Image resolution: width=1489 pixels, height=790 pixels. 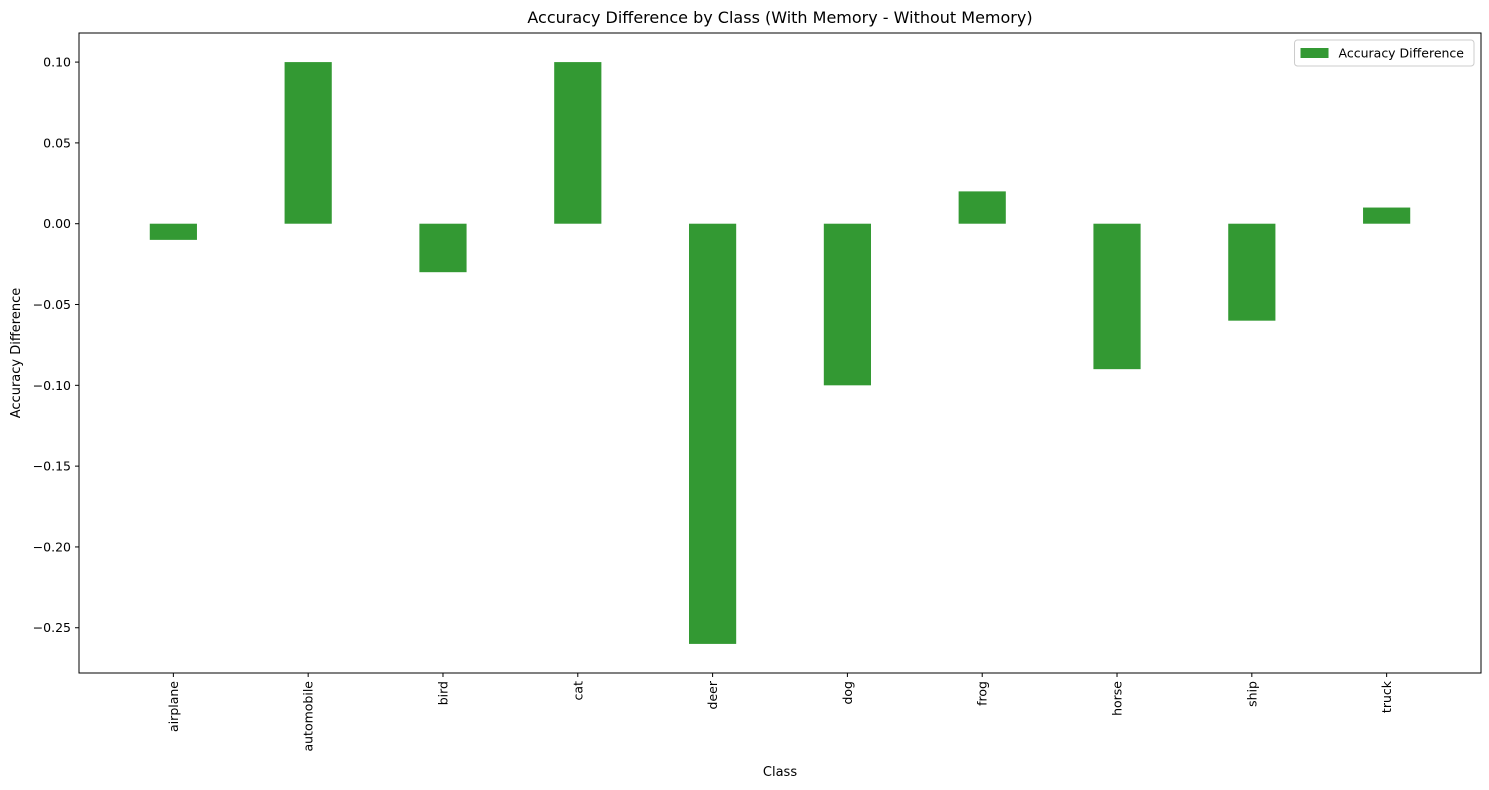 I want to click on y-tick-label: −0.20, so click(x=52, y=546).